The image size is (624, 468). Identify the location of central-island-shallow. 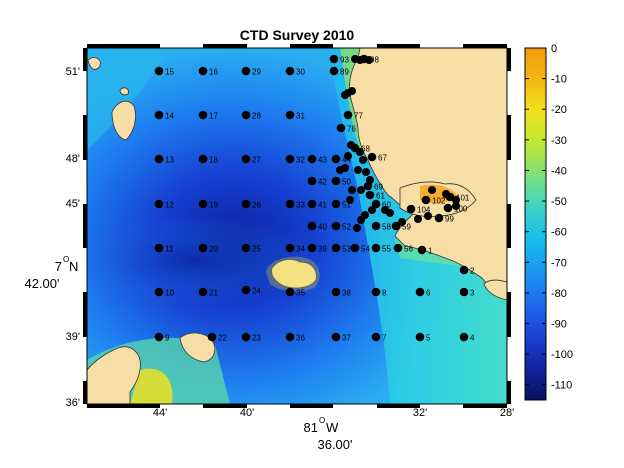
(293, 274).